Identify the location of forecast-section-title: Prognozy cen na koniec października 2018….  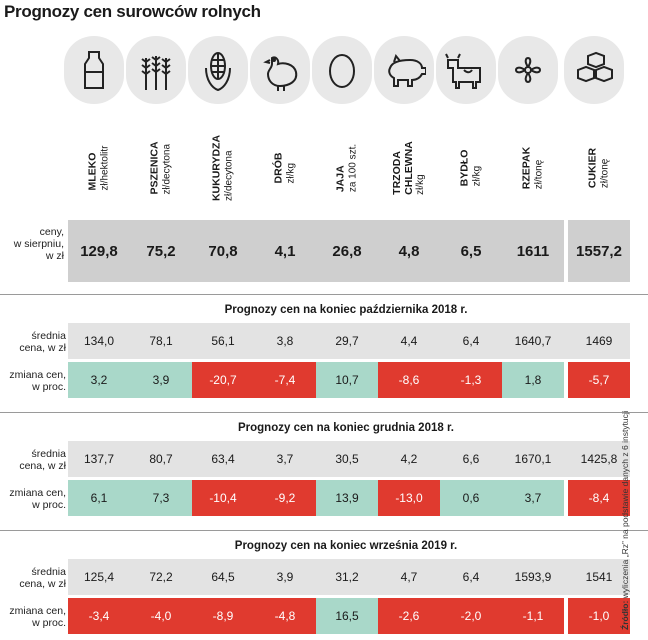
(346, 310).